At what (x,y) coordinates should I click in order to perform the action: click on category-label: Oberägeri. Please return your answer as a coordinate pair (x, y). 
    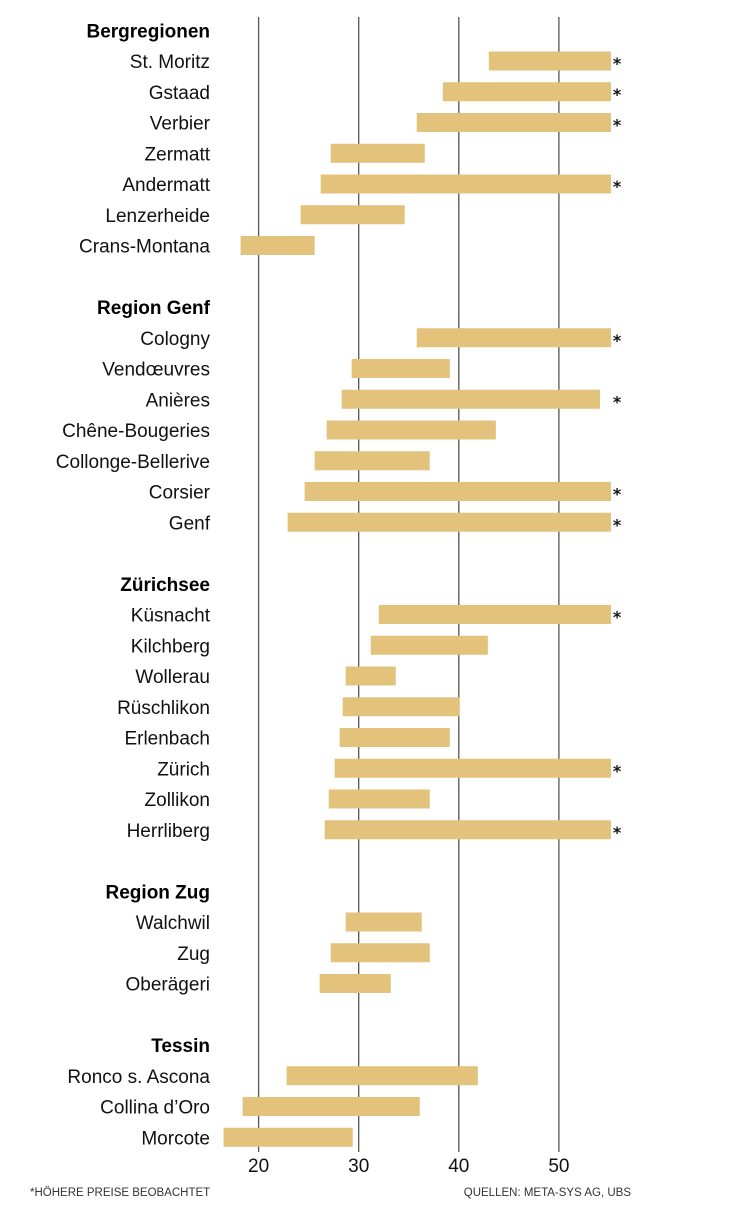
    Looking at the image, I should click on (168, 985).